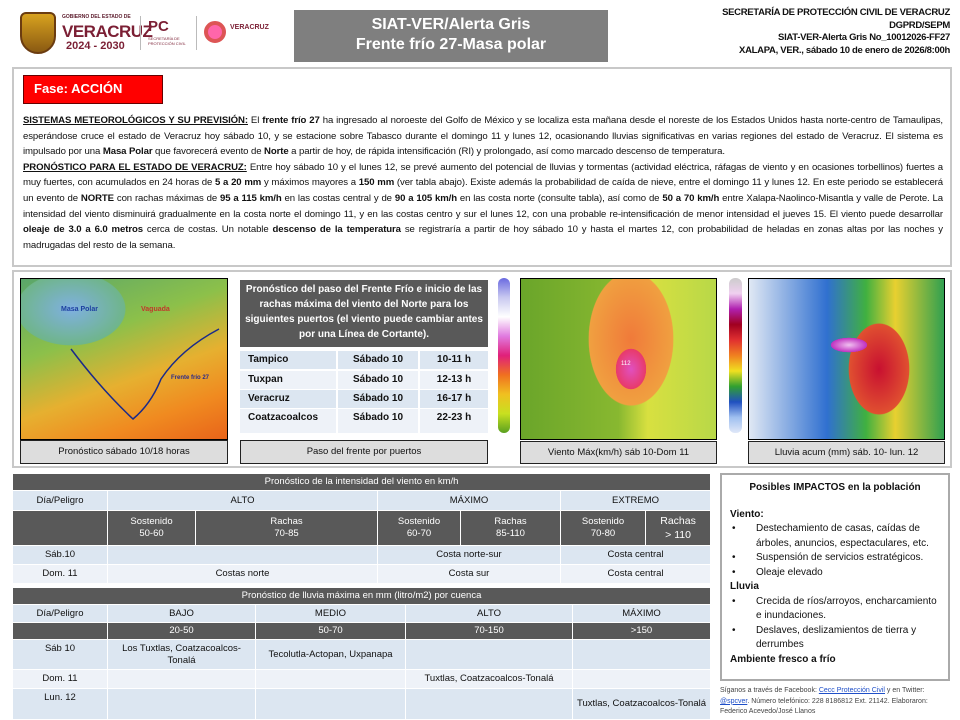 This screenshot has width=960, height=720. Describe the element at coordinates (79, 309) in the screenshot. I see `map-label-masa-polar: Masa Polar` at that location.